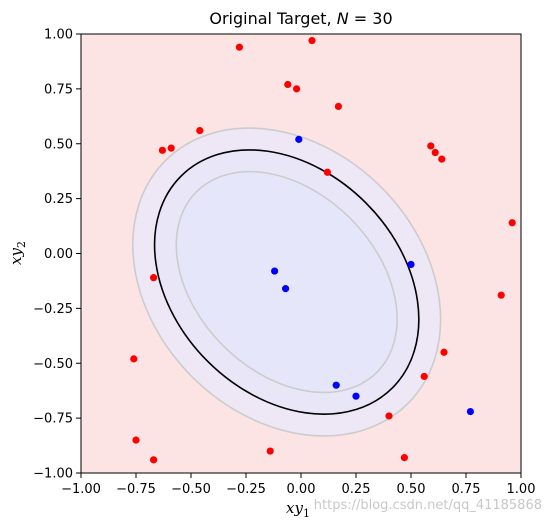 This screenshot has width=550, height=523. I want to click on x-axis-label: xy1, so click(298, 509).